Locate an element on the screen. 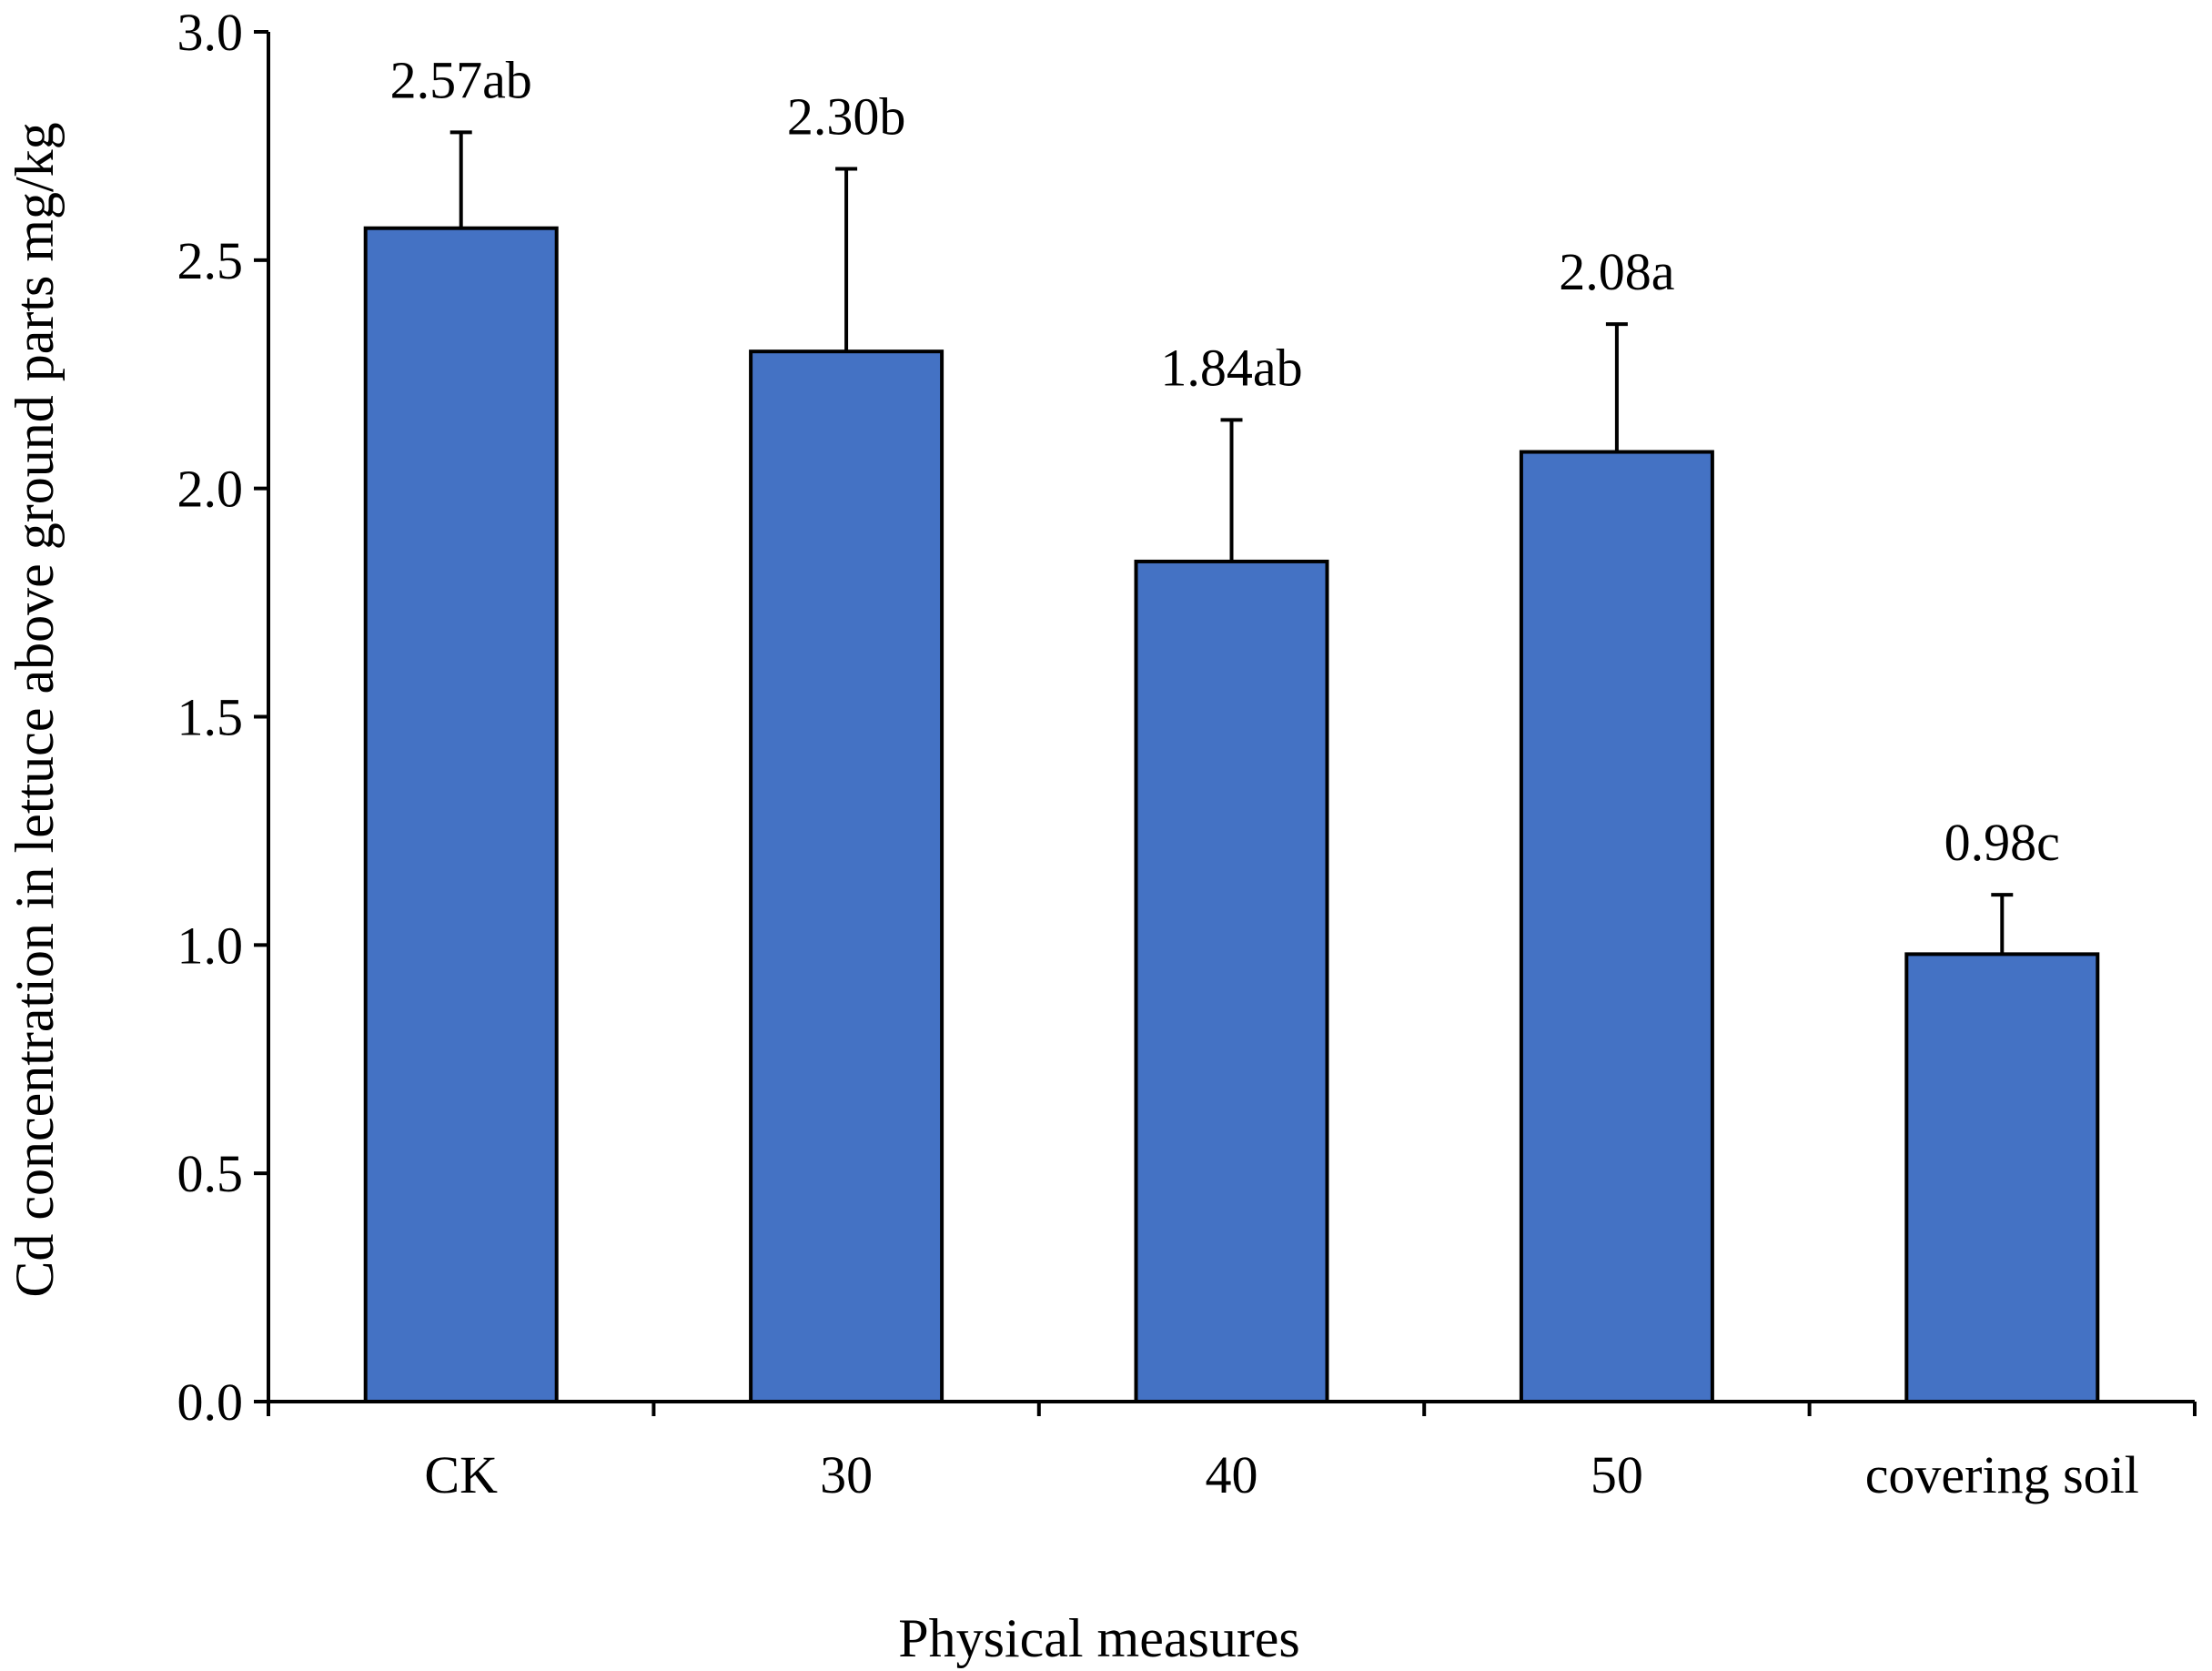  category-label-30: 30 is located at coordinates (846, 1474).